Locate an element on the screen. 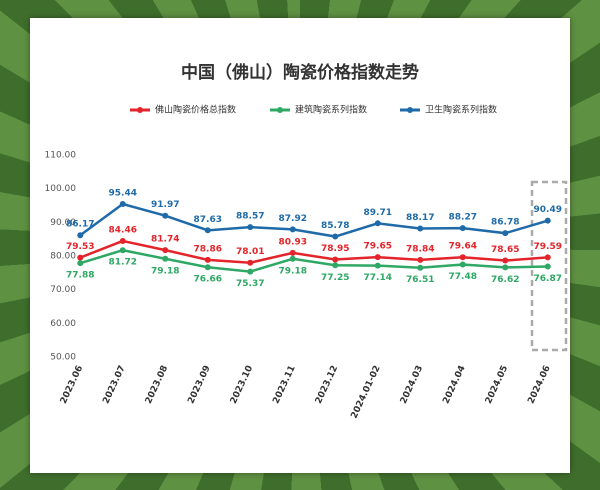 The image size is (600, 490). data-label: 76.87 is located at coordinates (548, 279).